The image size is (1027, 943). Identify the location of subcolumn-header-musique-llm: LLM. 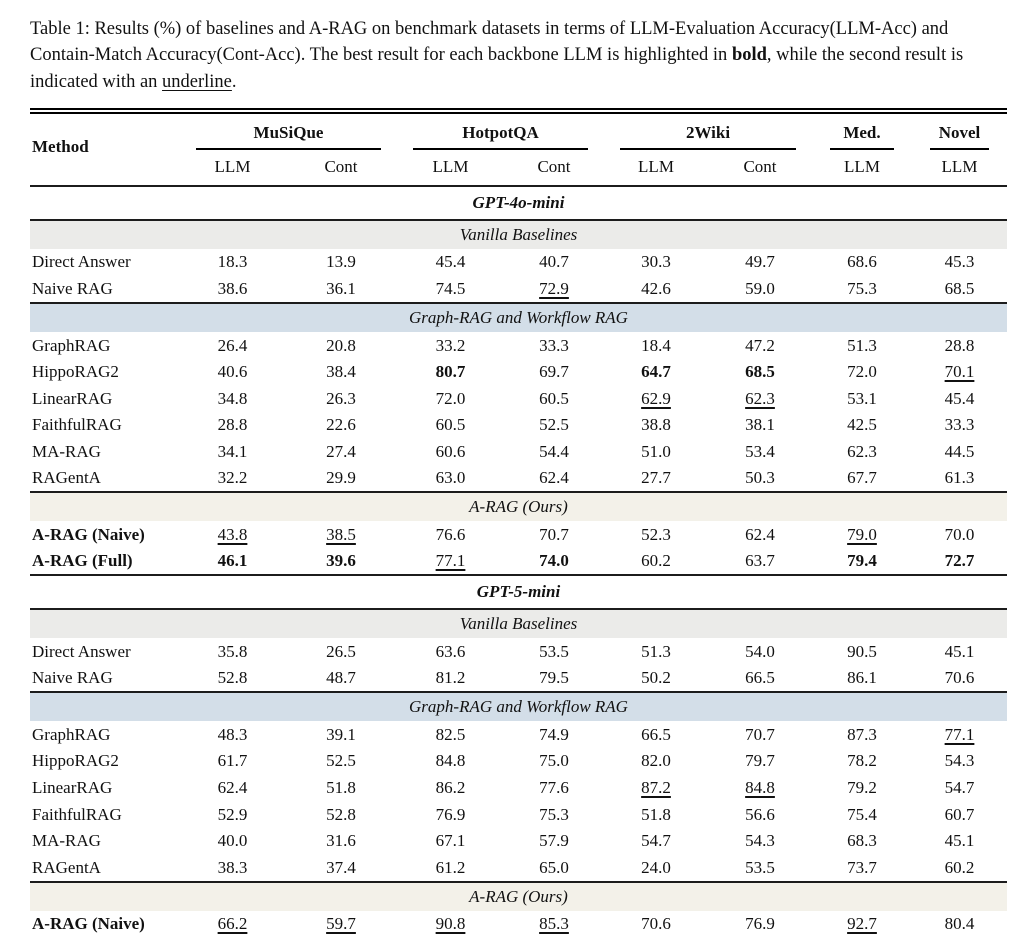
(232, 168).